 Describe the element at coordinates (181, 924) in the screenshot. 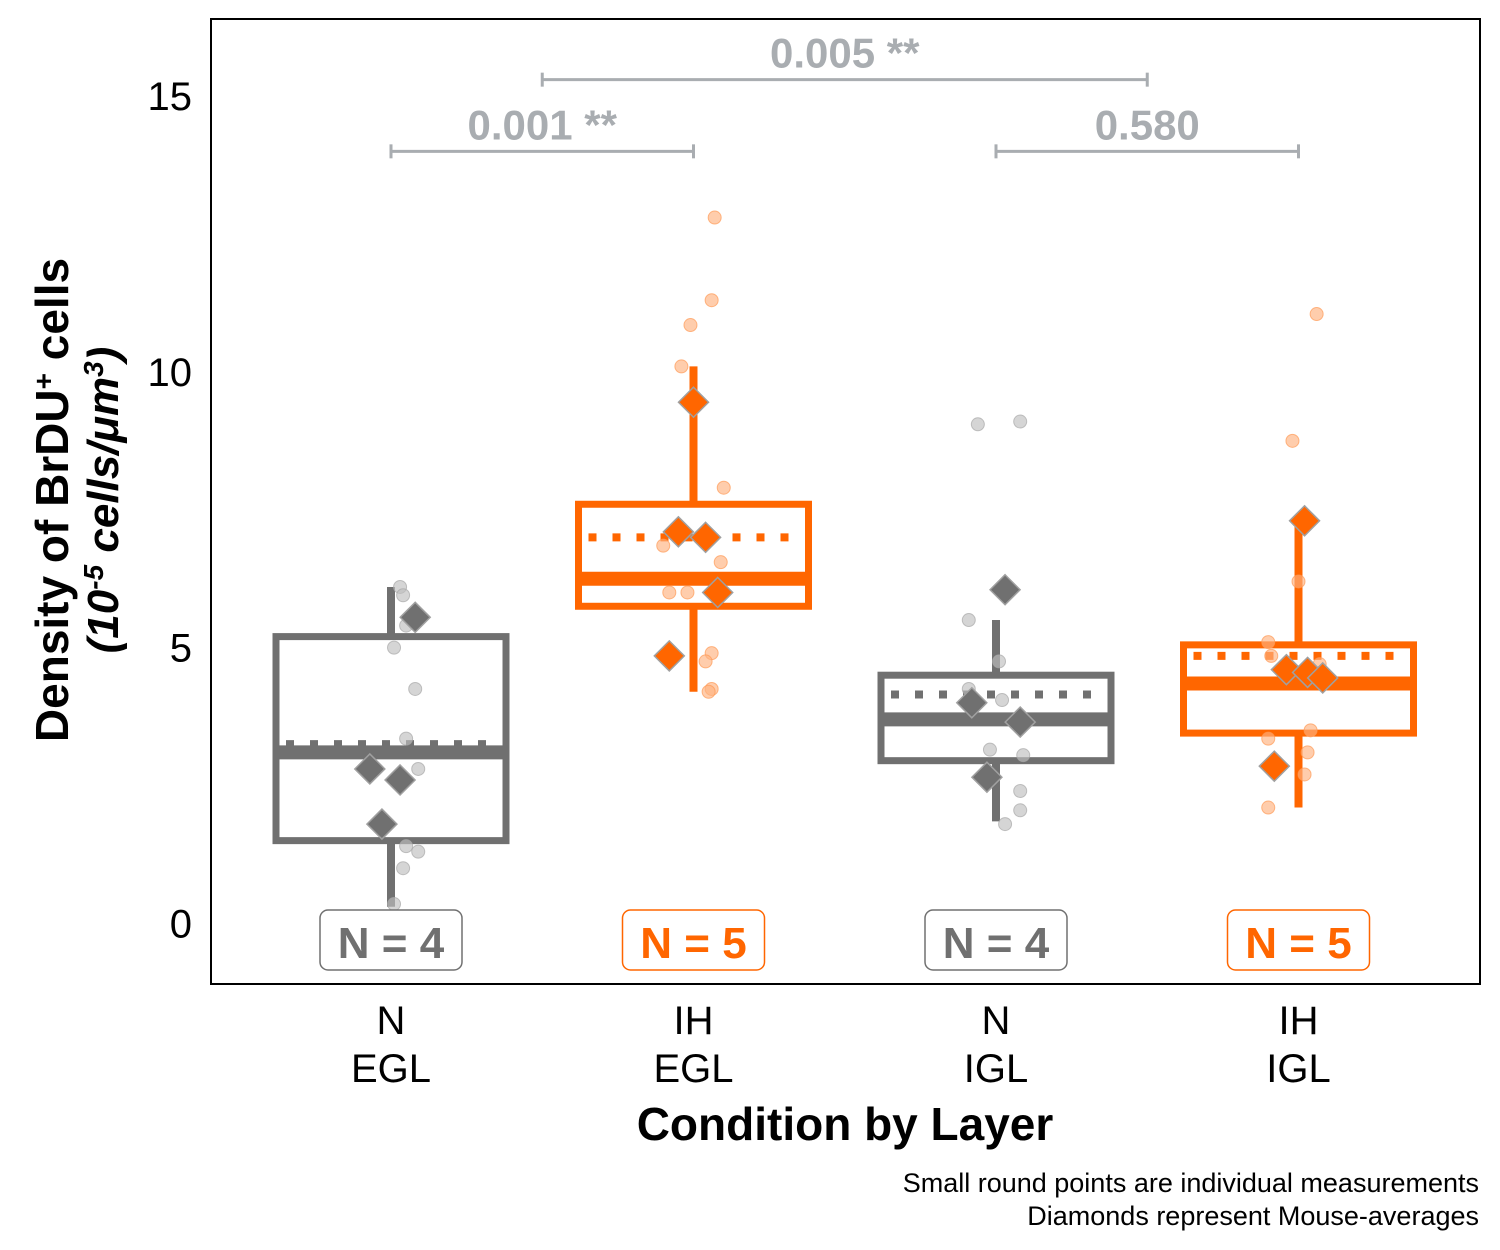

I see `y-tick-label: 0` at that location.